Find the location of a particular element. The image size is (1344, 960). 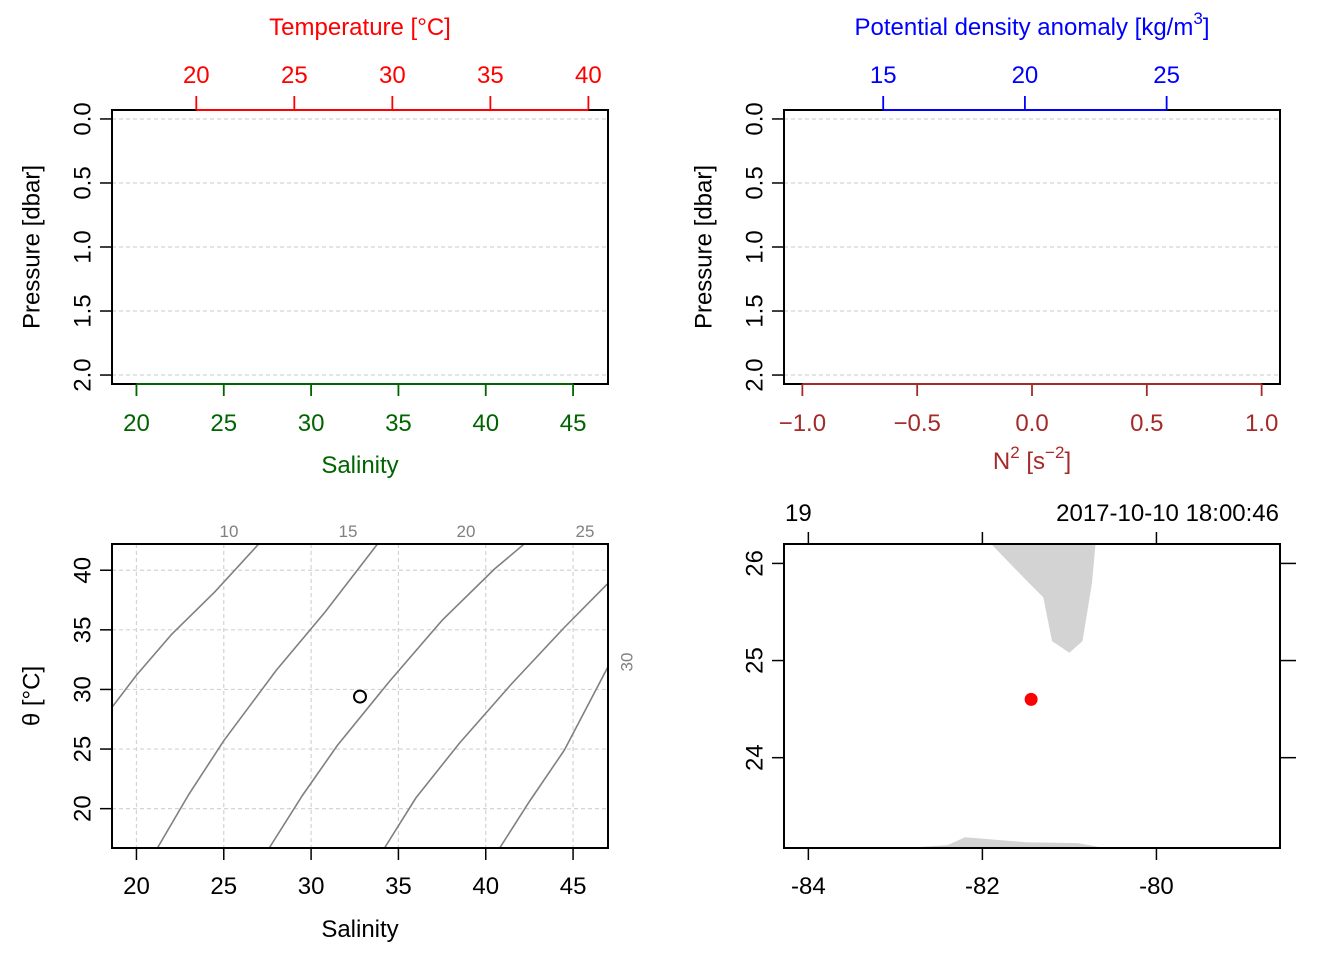

ts-x-axis-label: Salinity is located at coordinates (359, 929).